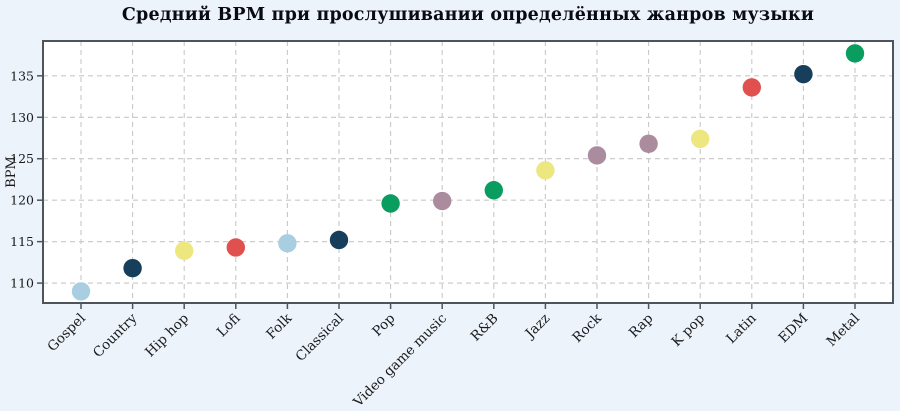  What do you see at coordinates (66, 333) in the screenshot?
I see `x-tick-label: Gospel` at bounding box center [66, 333].